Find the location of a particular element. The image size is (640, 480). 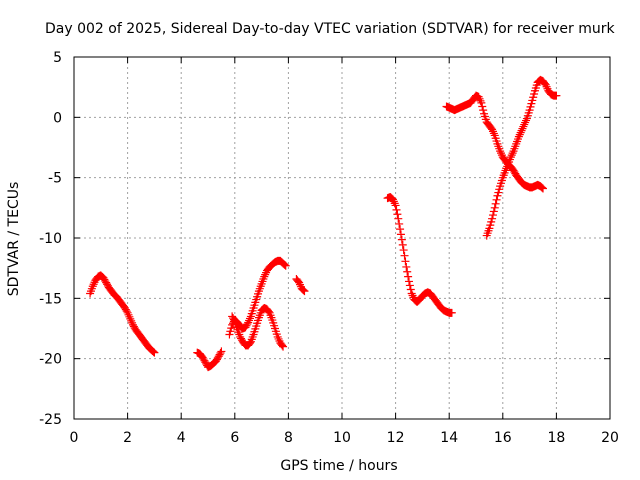

x-tick-label: 10 is located at coordinates (342, 438).